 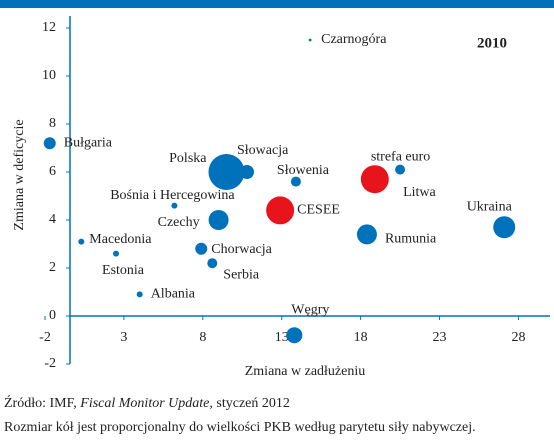 I want to click on y-tick-label: 0, so click(x=52, y=315).